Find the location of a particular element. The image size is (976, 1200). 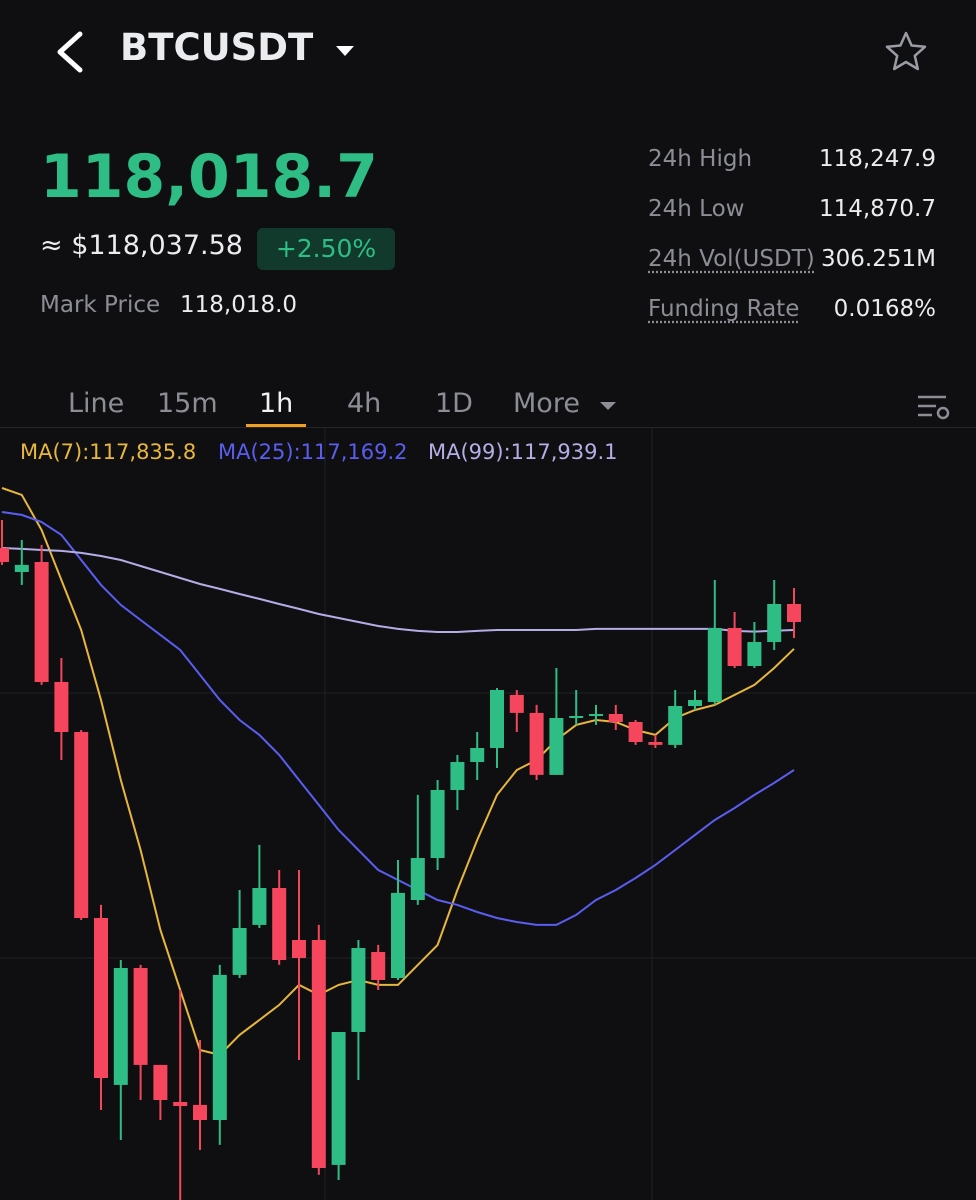

change-badge: +2.50% is located at coordinates (326, 249).